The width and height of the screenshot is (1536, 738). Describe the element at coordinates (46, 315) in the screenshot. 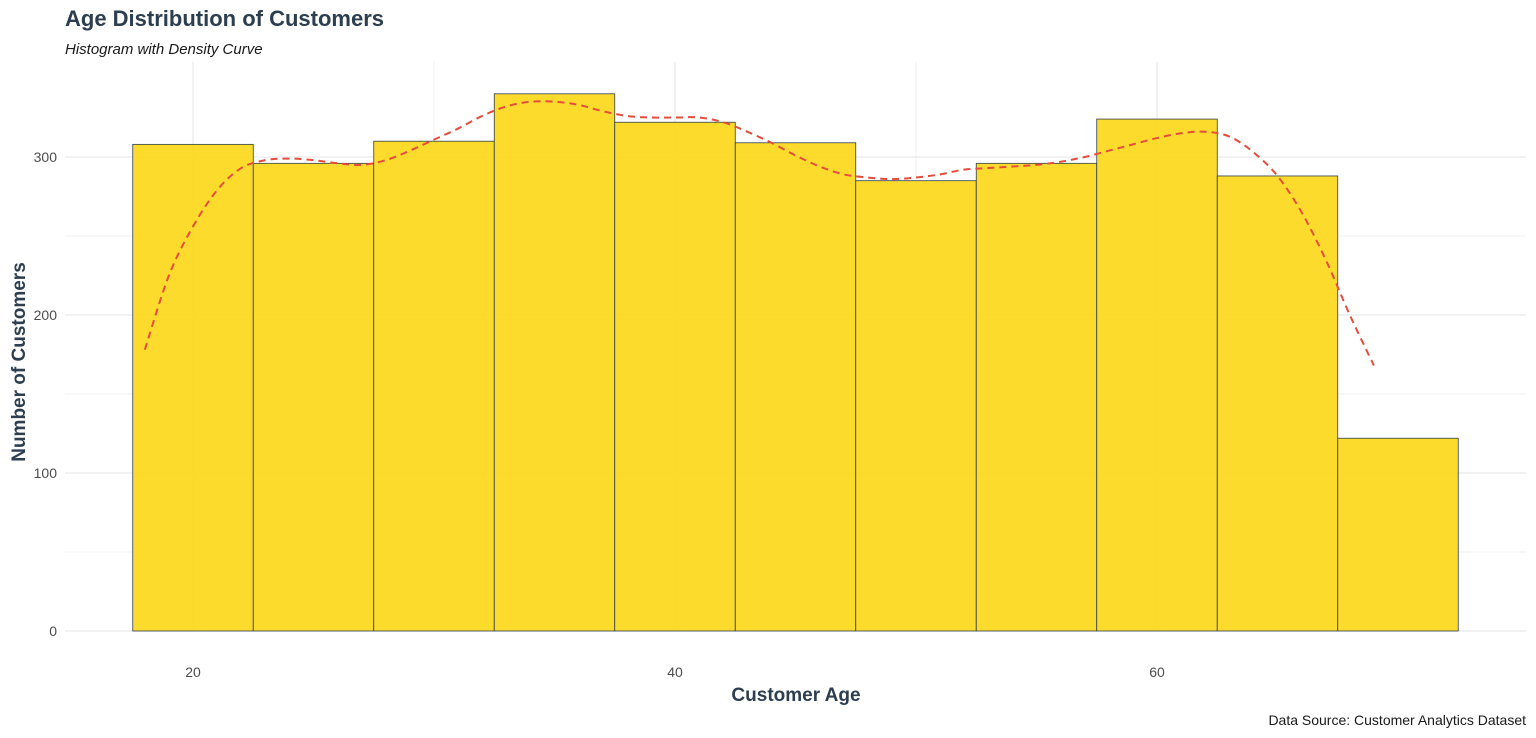

I see `y-tick-label: 200` at that location.